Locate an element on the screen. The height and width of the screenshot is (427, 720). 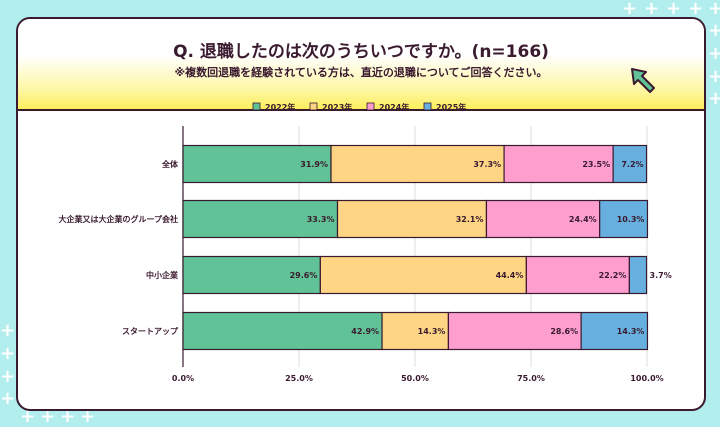
legend-label: 2024年 is located at coordinates (394, 107).